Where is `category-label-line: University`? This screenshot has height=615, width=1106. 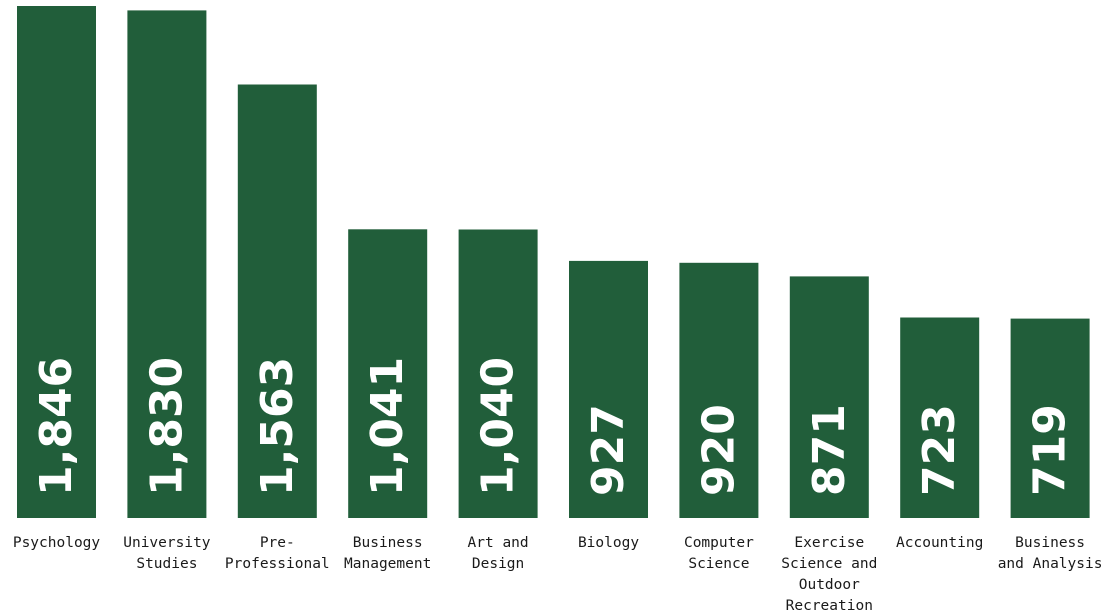 category-label-line: University is located at coordinates (167, 543).